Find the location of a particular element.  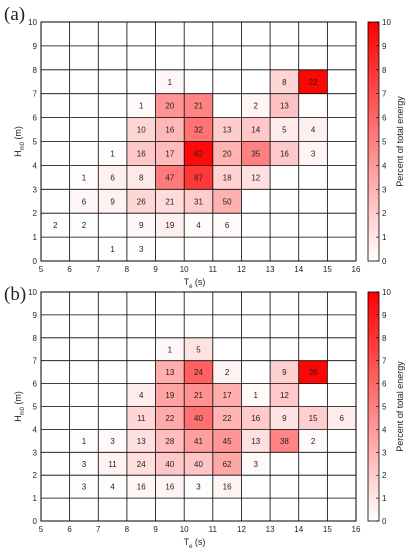

cell-label: 45 is located at coordinates (227, 441).